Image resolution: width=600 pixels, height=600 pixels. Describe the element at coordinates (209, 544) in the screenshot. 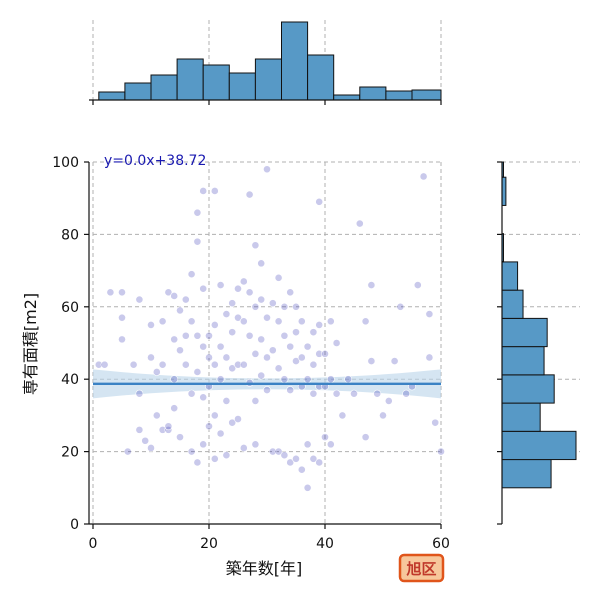

I see `x-tick-label: 20` at that location.